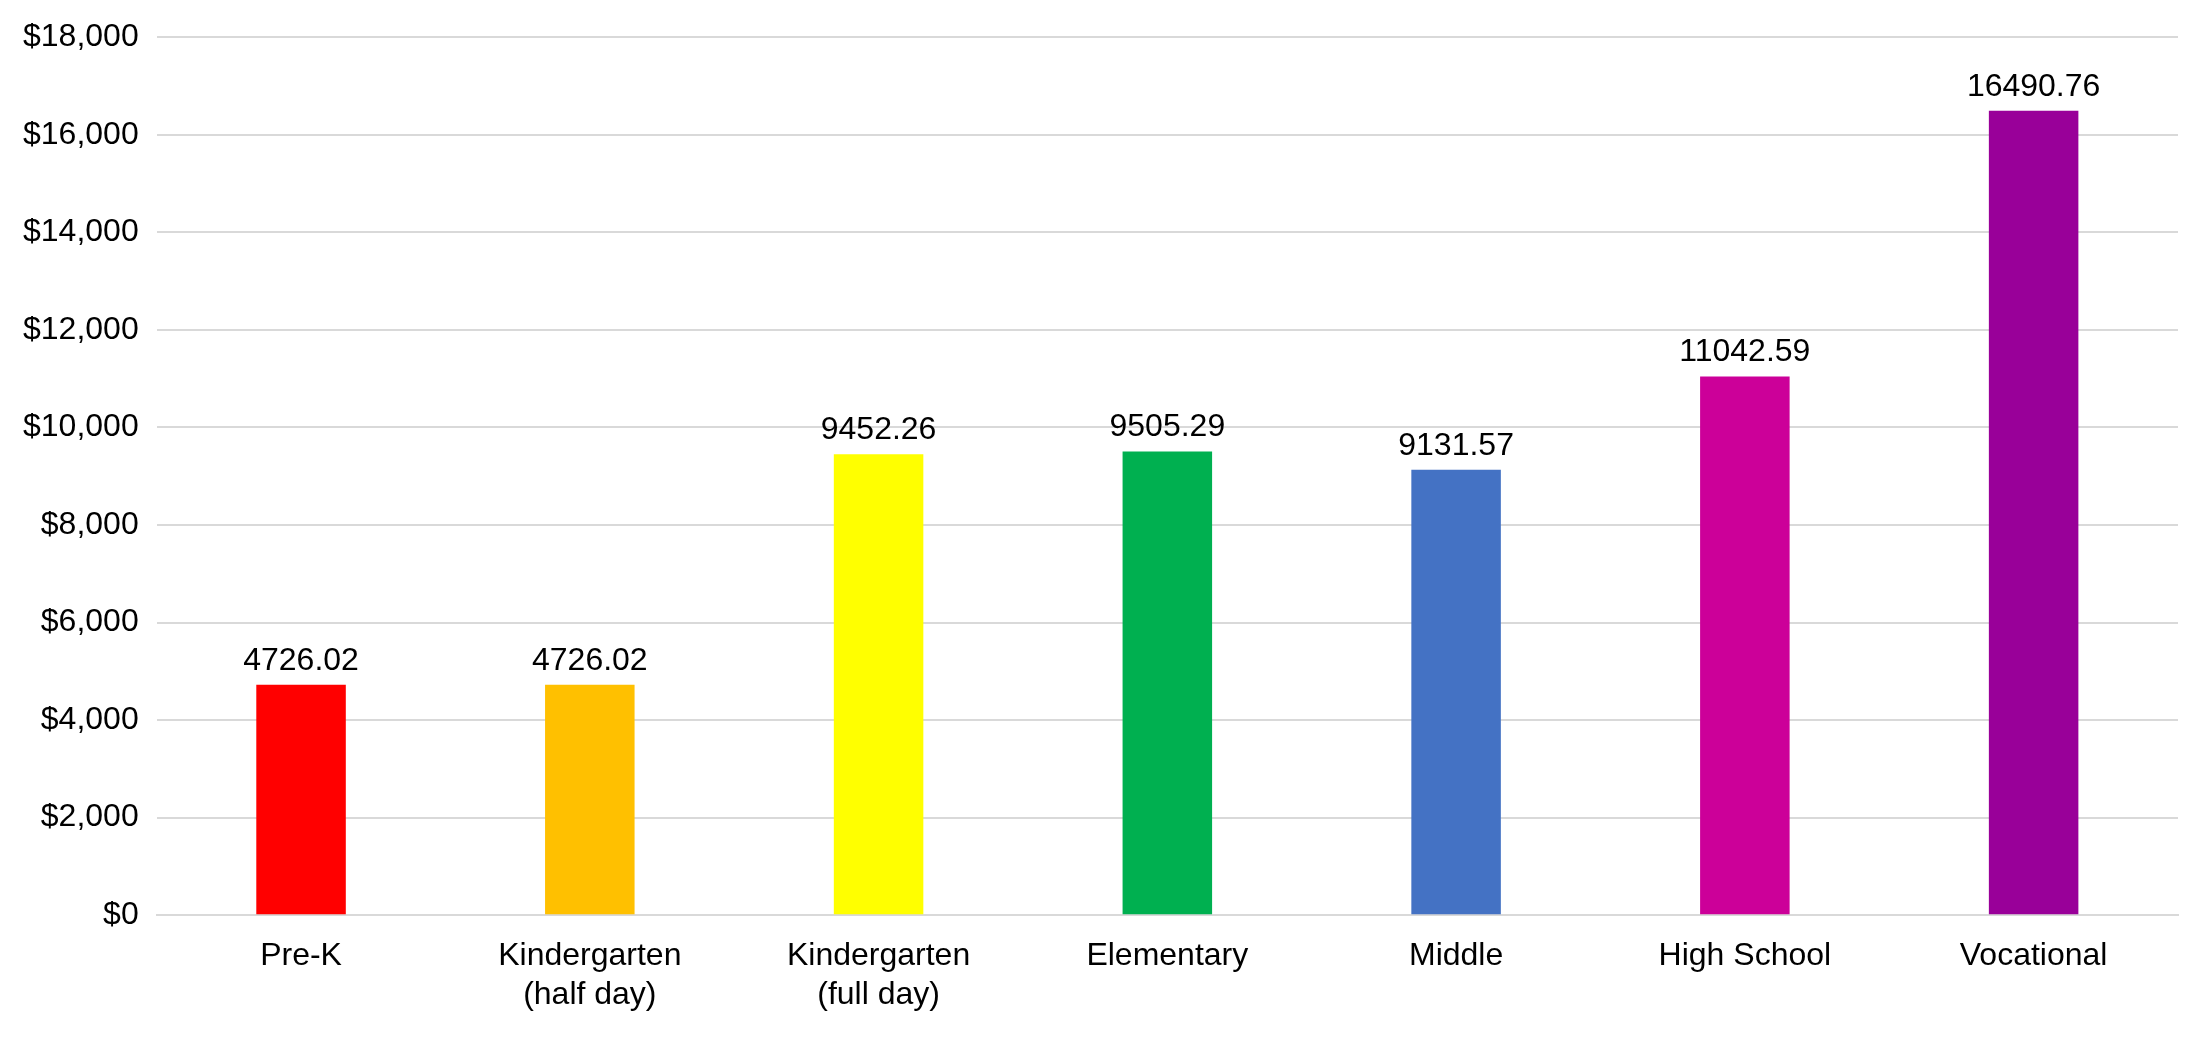  I want to click on x-tick-label: Elementary, so click(1167, 954).